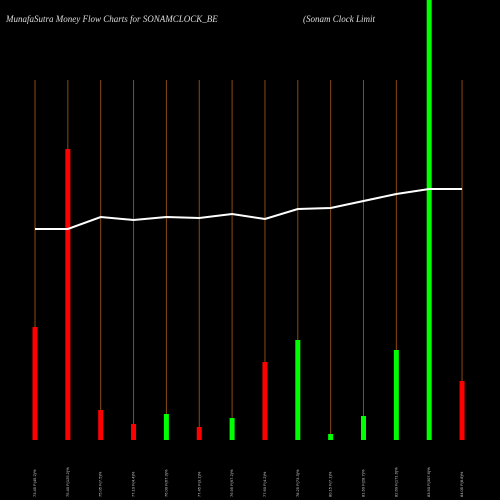  Describe the element at coordinates (363, 483) in the screenshot. I see `x-tick-label: 81.60 F(28.7)%` at that location.